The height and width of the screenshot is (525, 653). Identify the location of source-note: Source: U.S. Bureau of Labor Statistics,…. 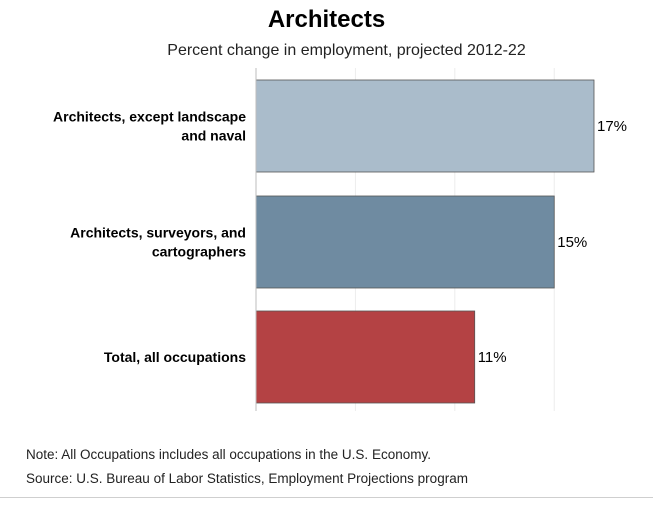
(247, 478).